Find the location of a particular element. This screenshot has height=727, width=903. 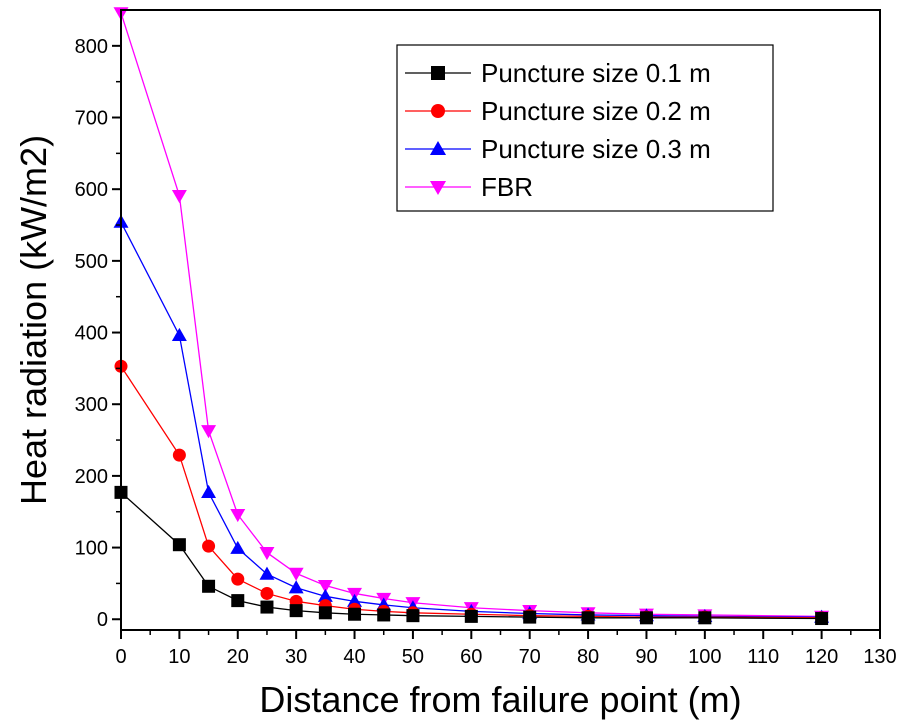

x-tick-label: 110 is located at coordinates (763, 657).